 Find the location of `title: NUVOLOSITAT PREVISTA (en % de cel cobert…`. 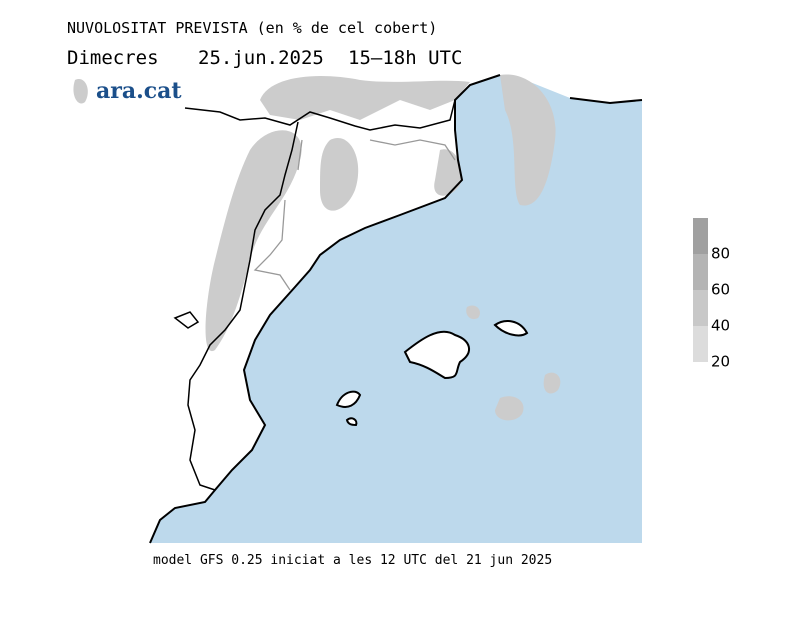

title: NUVOLOSITAT PREVISTA (en % de cel cobert… is located at coordinates (252, 28).